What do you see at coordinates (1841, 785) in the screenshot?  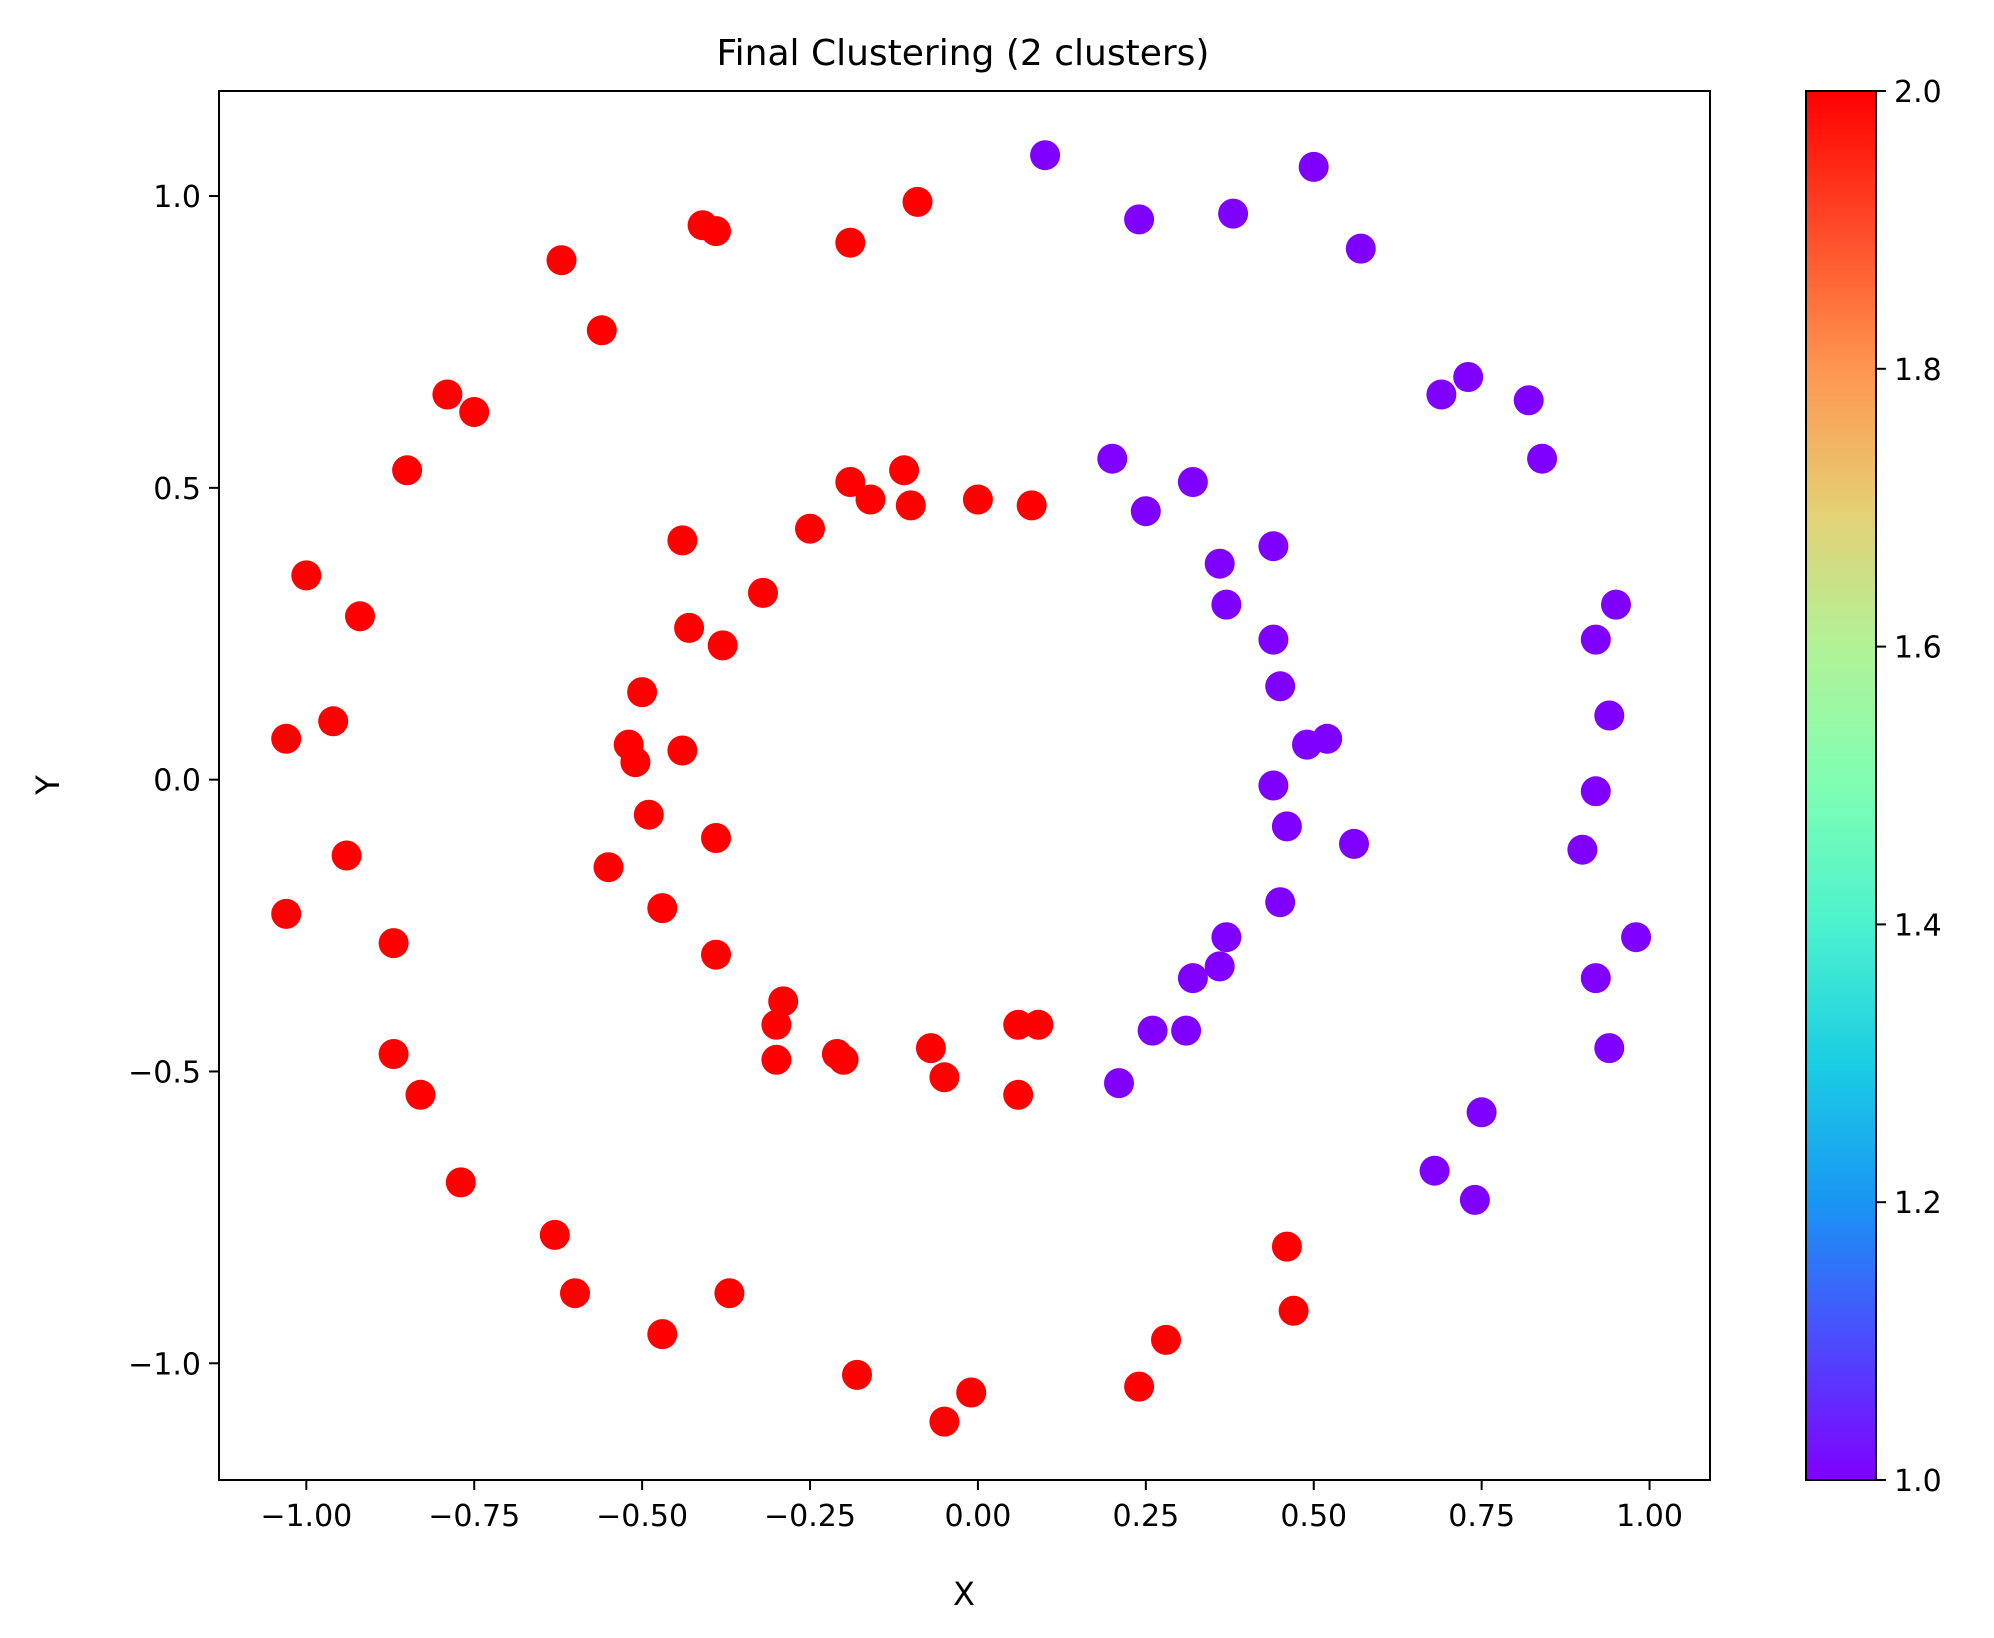 I see `colorbar` at bounding box center [1841, 785].